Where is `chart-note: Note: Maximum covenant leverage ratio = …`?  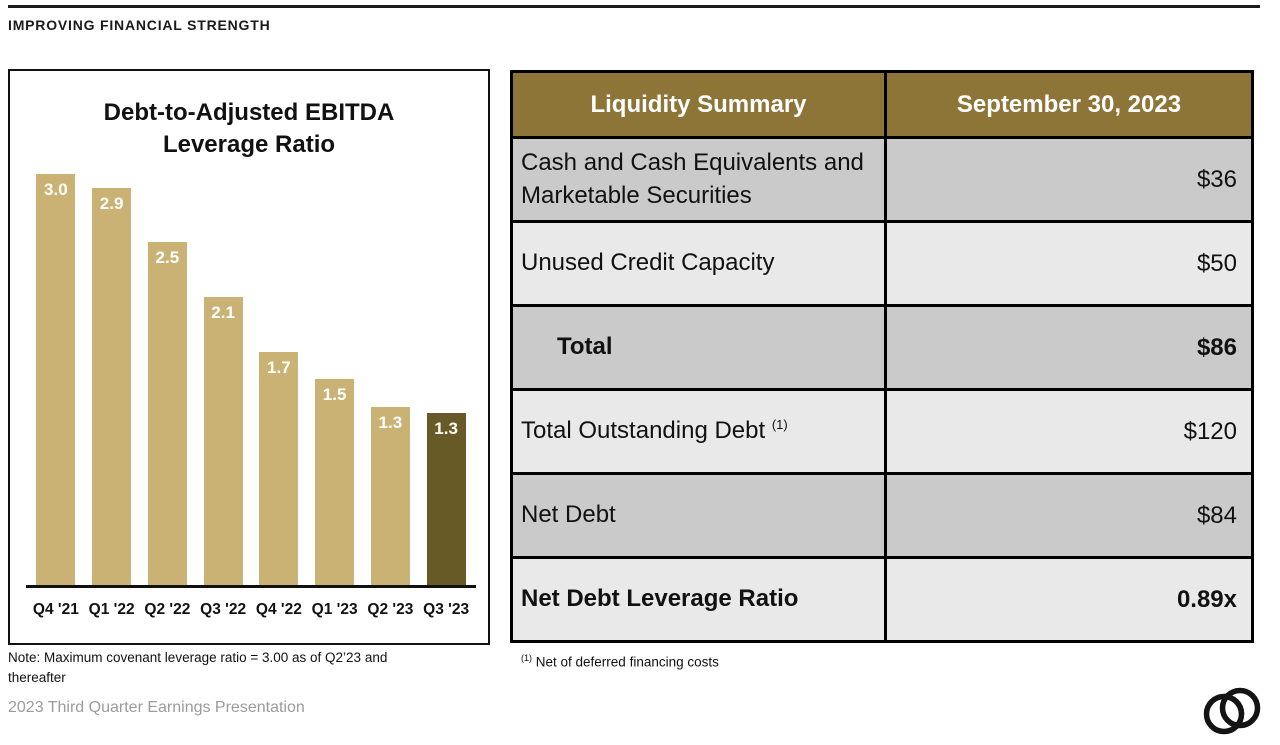 chart-note: Note: Maximum covenant leverage ratio = … is located at coordinates (198, 668).